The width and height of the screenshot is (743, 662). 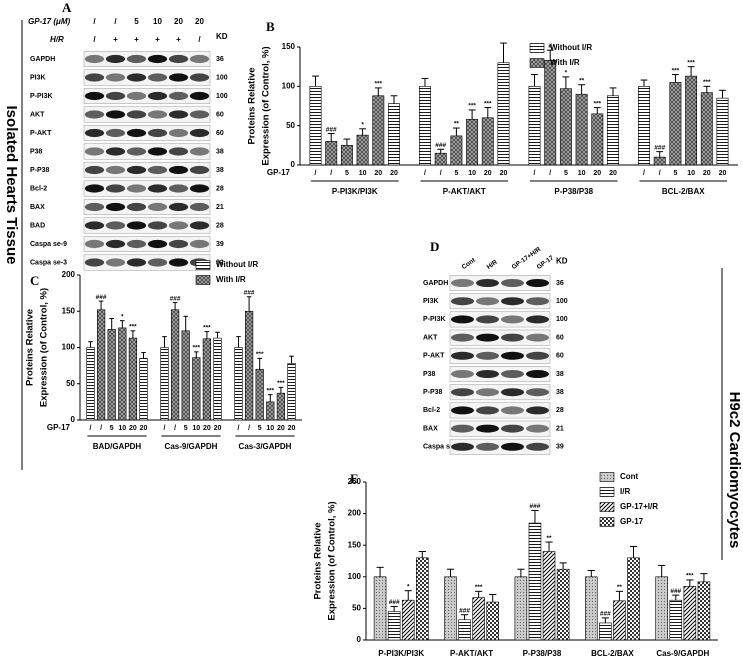 I want to click on significance-label: **, so click(x=620, y=587).